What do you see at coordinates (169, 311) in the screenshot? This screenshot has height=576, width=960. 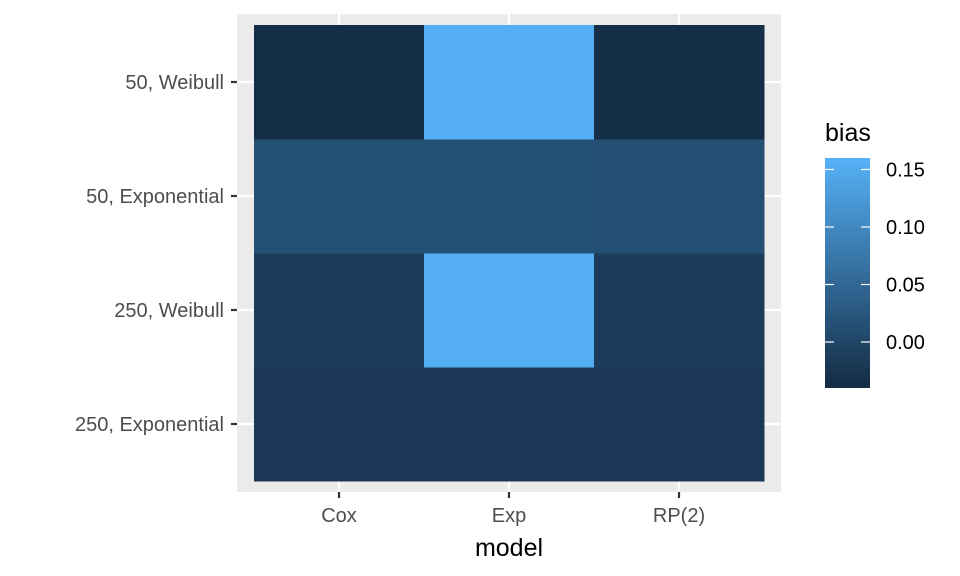 I see `y-tick-label: 250, Weibull` at bounding box center [169, 311].